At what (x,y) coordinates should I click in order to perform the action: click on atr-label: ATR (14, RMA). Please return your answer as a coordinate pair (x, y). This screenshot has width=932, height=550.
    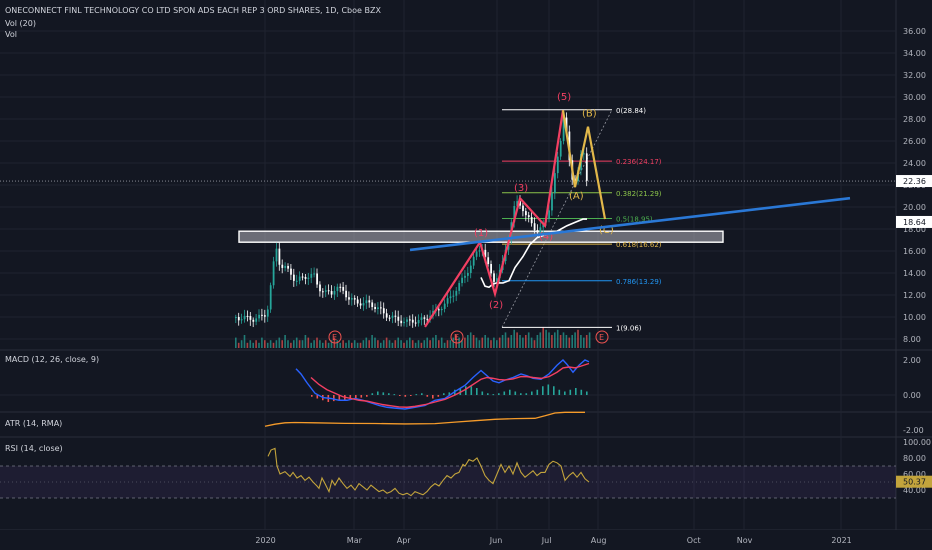
    Looking at the image, I should click on (34, 423).